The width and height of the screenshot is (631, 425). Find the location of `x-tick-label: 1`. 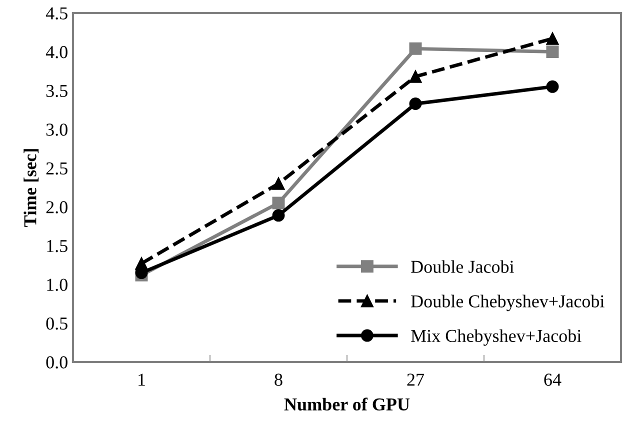

x-tick-label: 1 is located at coordinates (141, 380).